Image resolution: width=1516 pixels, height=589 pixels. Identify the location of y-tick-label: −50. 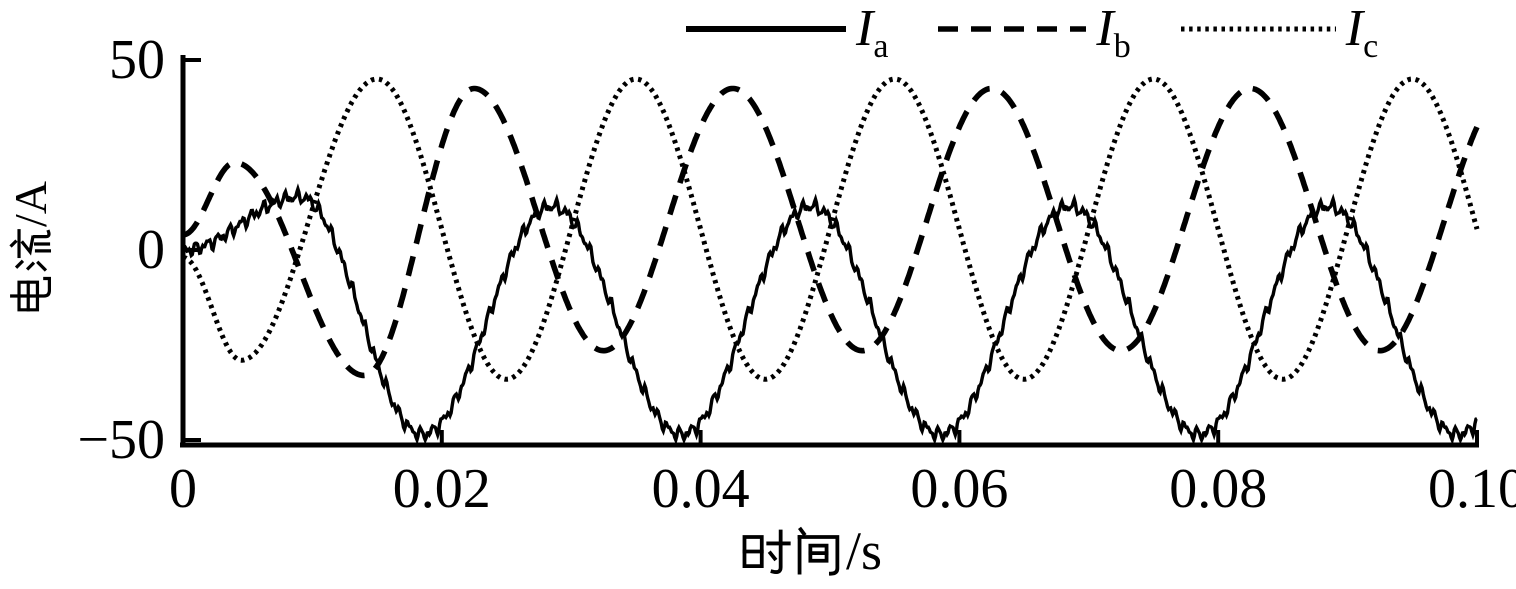
(121, 440).